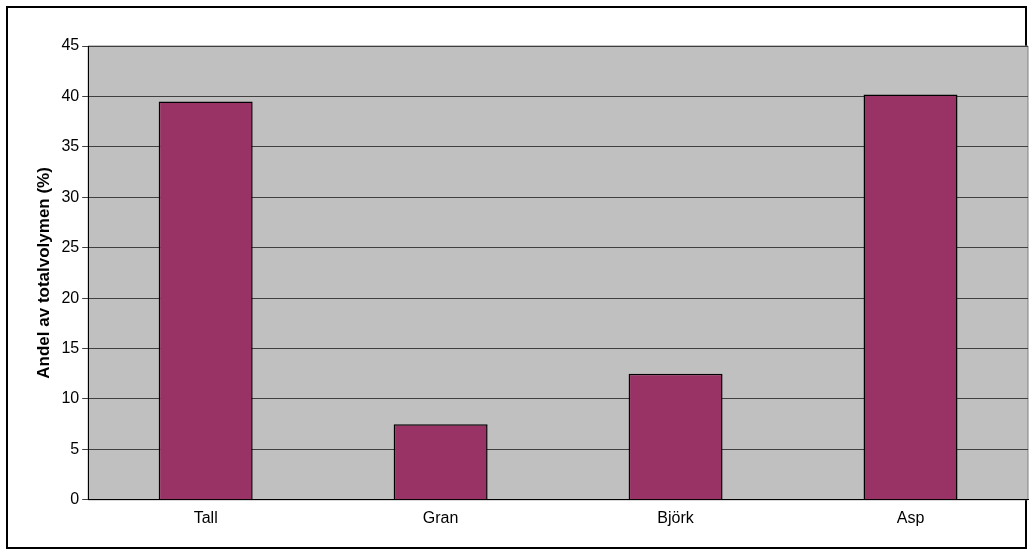  Describe the element at coordinates (910, 517) in the screenshot. I see `x-tick-label: Asp` at that location.